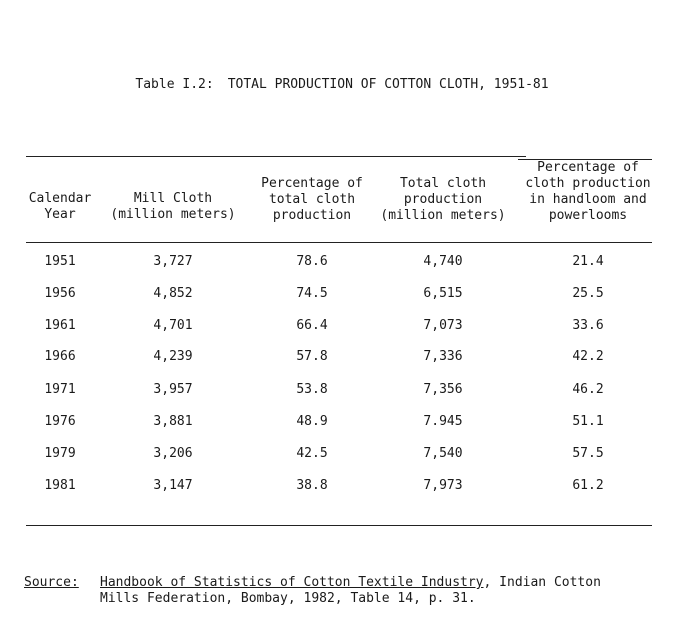 This screenshot has width=684, height=632. I want to click on table-row: 1981 3,147 38.8 7,973 61.2, so click(342, 487).